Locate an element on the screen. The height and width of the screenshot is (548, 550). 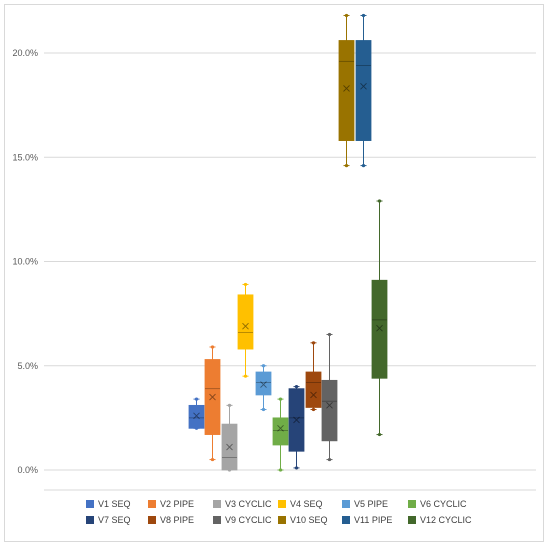
box-v3-cyclic is located at coordinates (229, 437).